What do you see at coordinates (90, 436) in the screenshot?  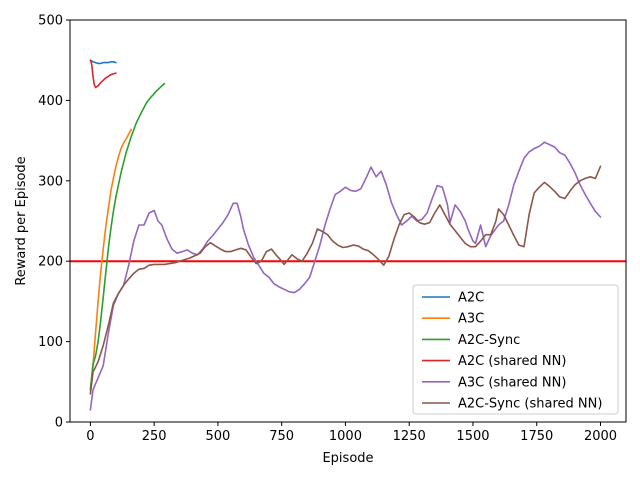 I see `x-tick-label: 0` at bounding box center [90, 436].